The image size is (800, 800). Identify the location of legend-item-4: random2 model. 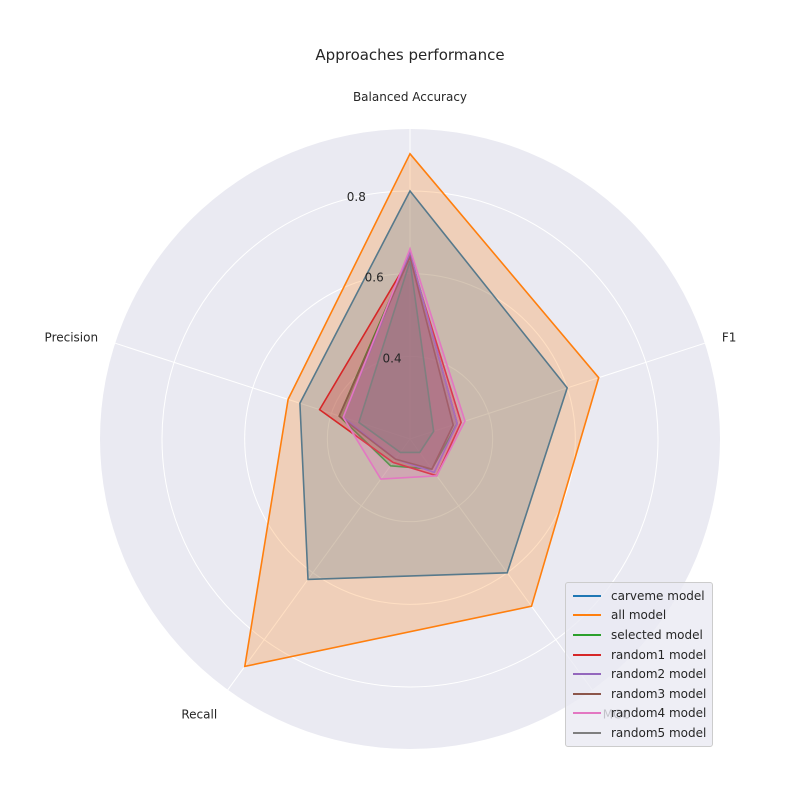
(639, 674).